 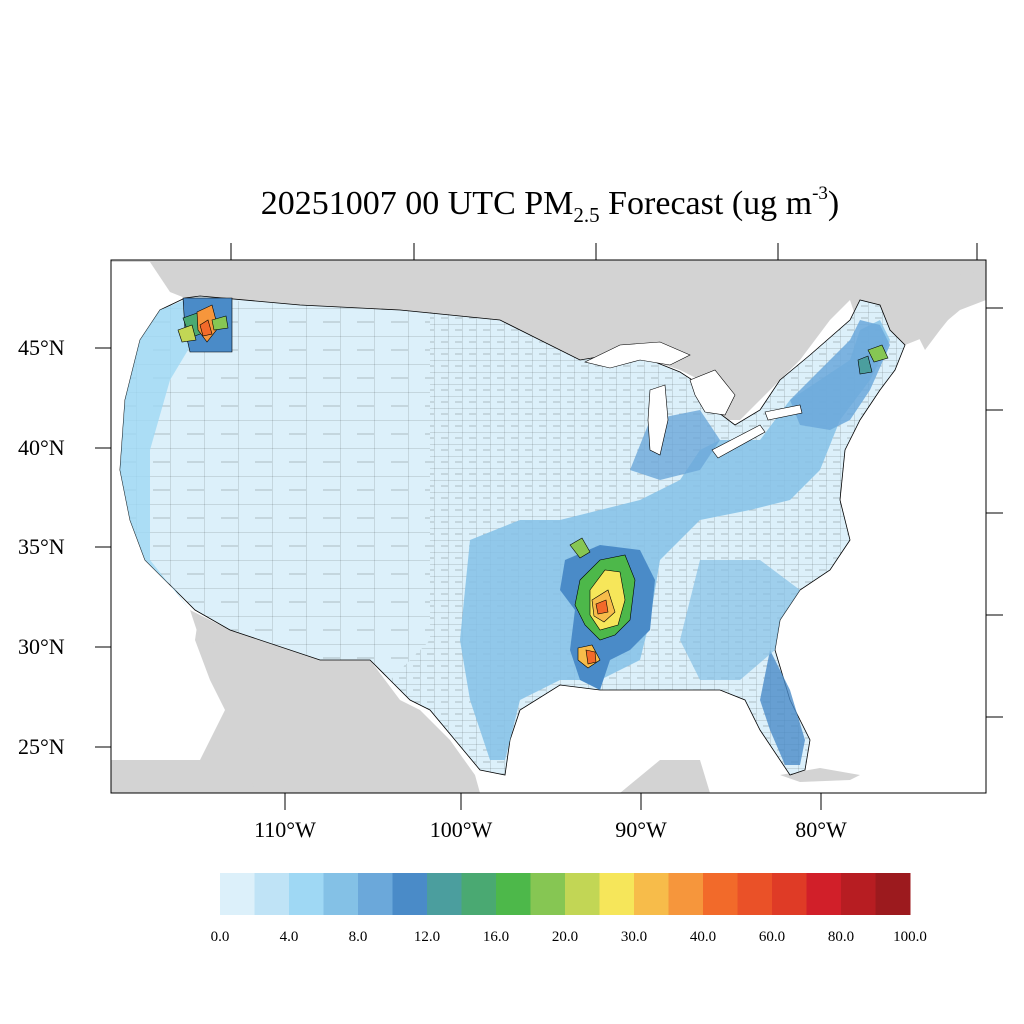 What do you see at coordinates (841, 937) in the screenshot?
I see `colorbar-label: 80.0` at bounding box center [841, 937].